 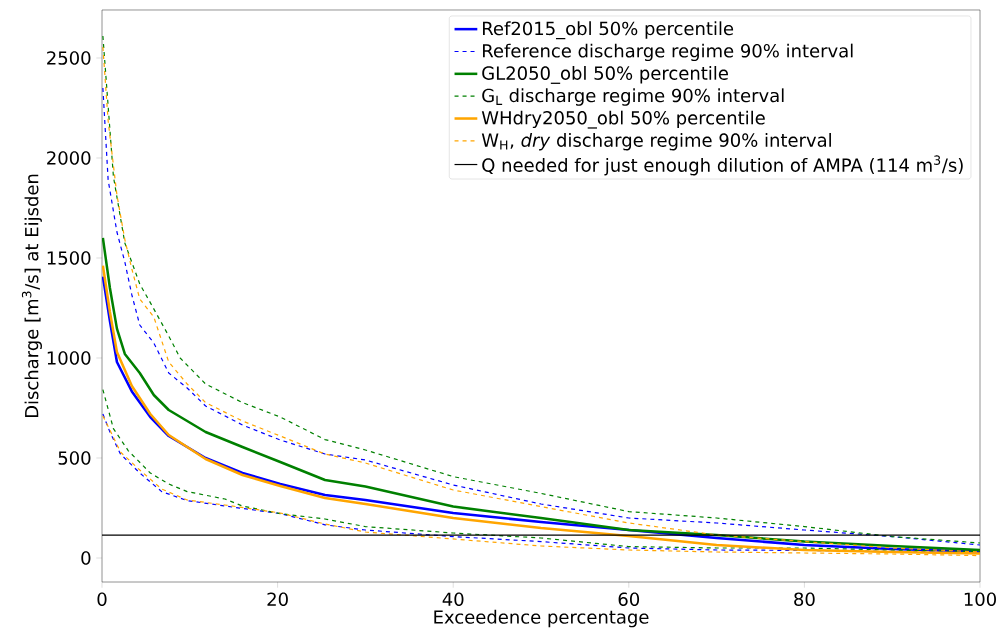 What do you see at coordinates (541, 618) in the screenshot?
I see `x-axis-title: Exceedence percentage` at bounding box center [541, 618].